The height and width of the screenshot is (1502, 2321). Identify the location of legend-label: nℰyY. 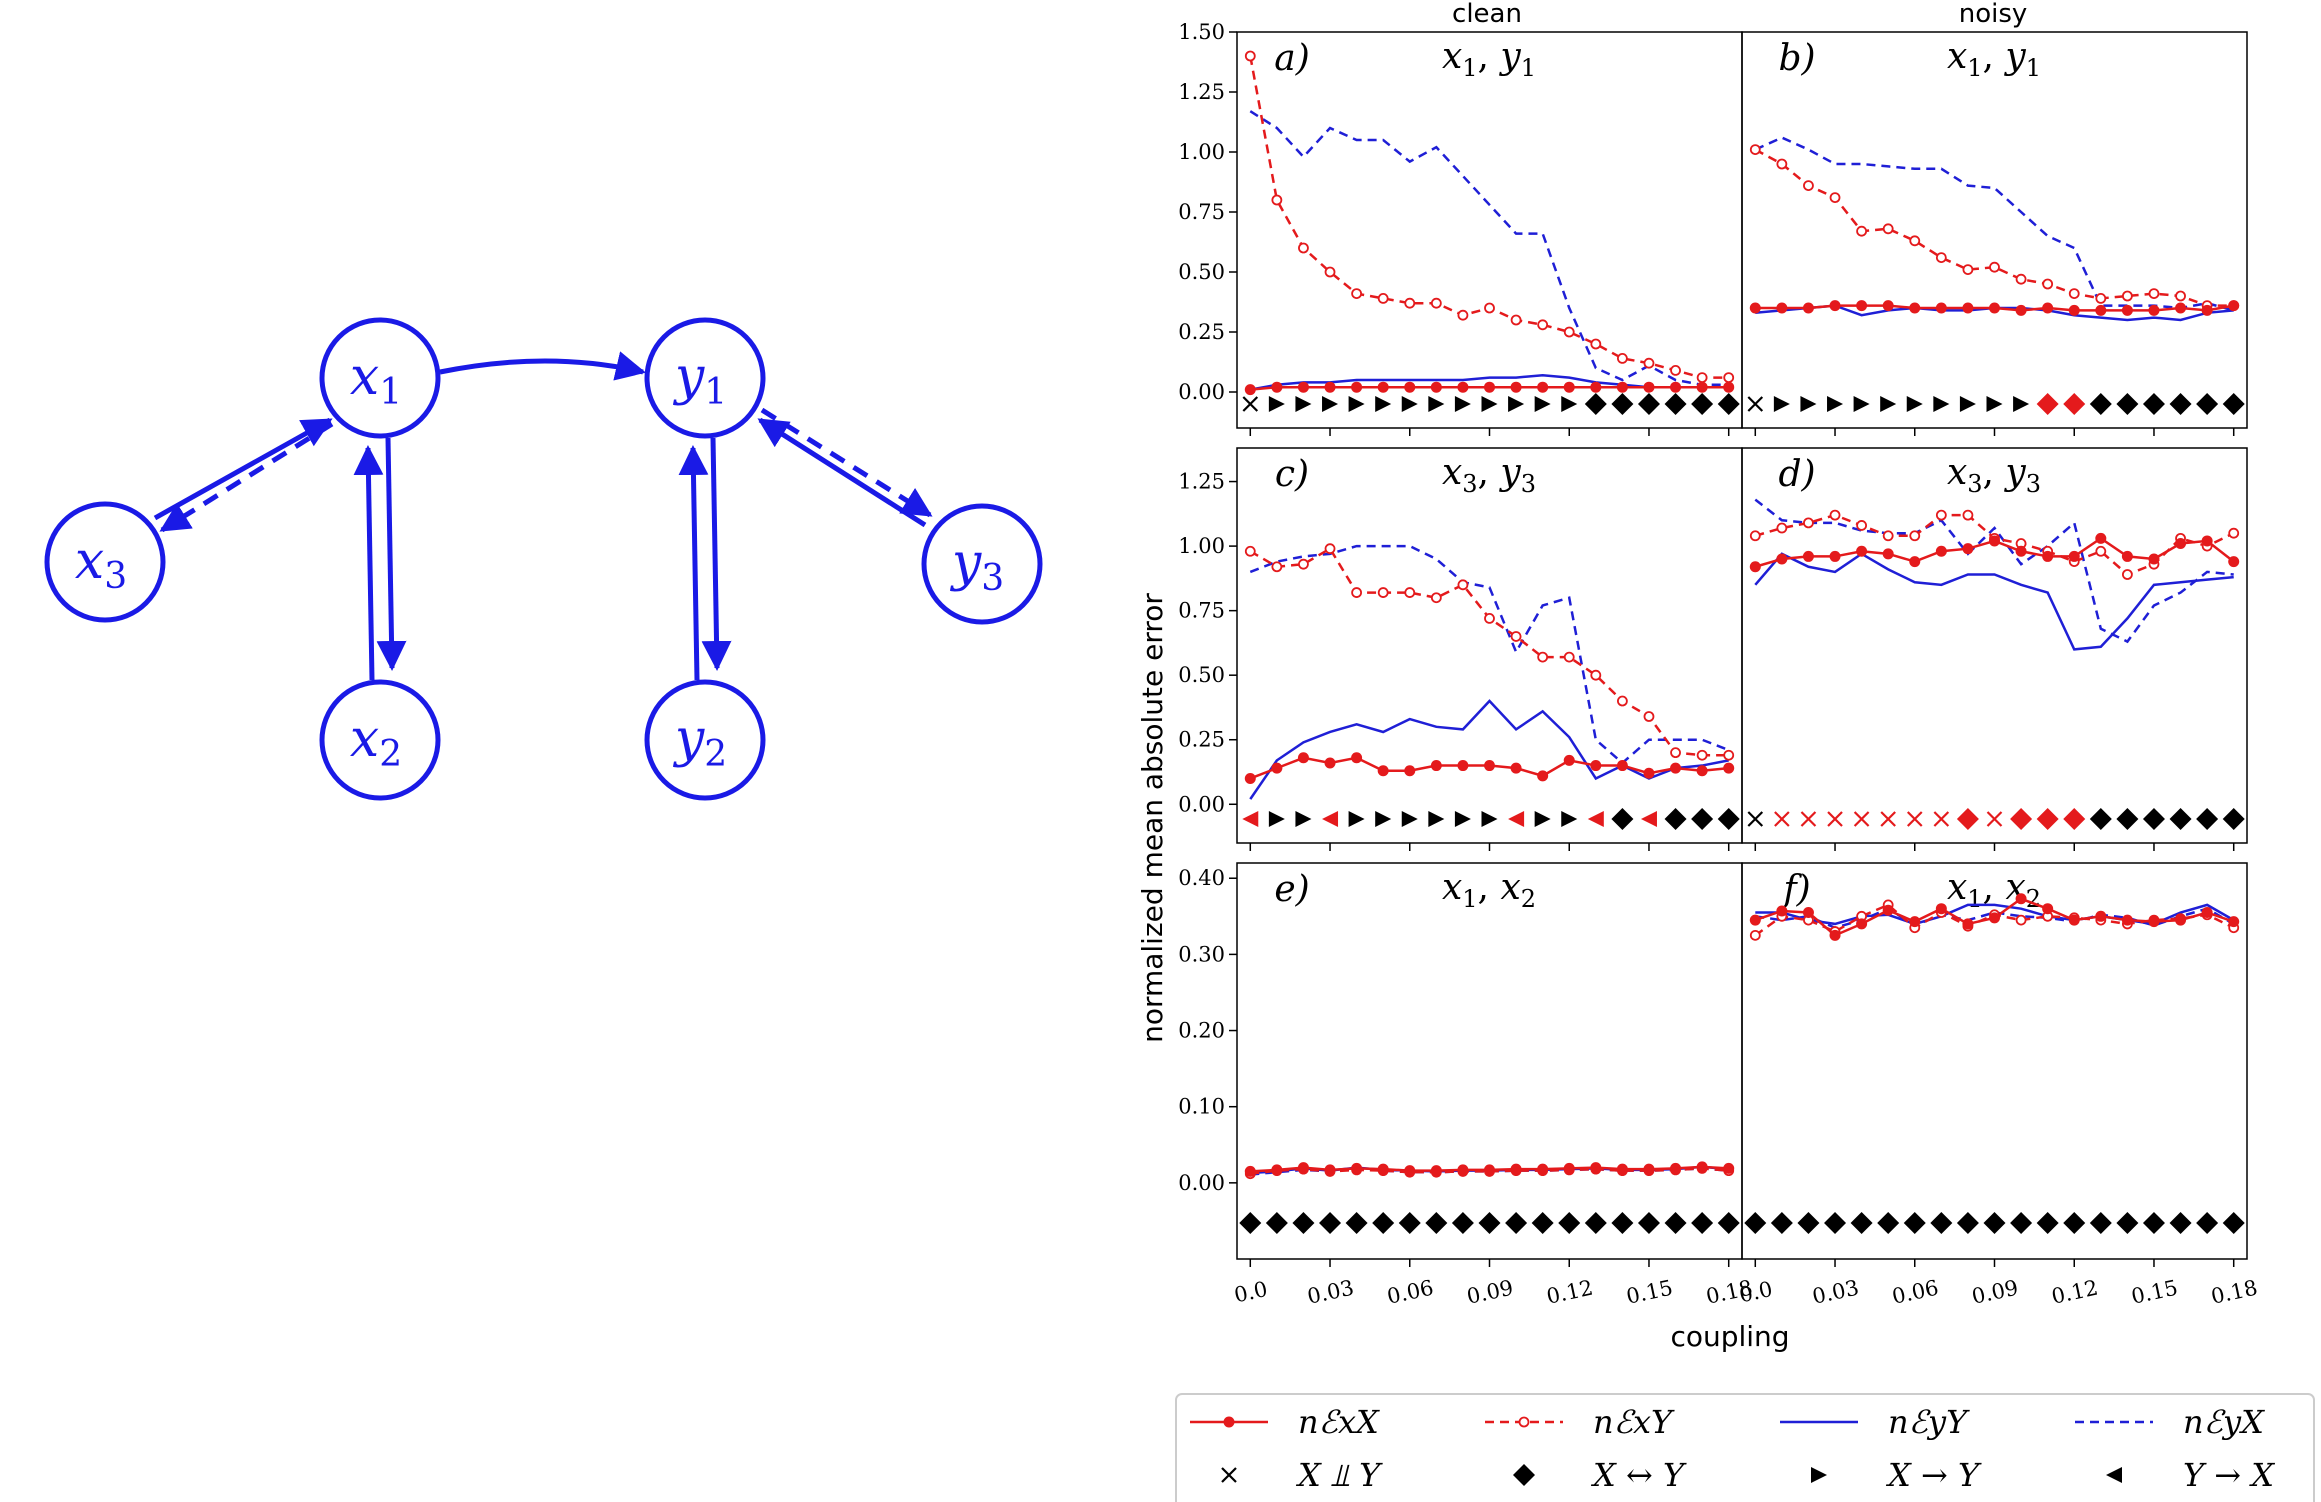
(1929, 1422).